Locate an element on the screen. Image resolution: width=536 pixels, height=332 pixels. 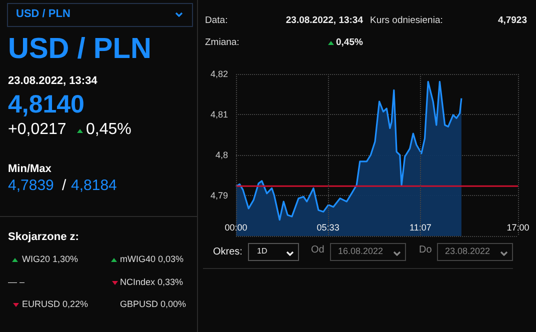
text: 4,7839 is located at coordinates (31, 185).